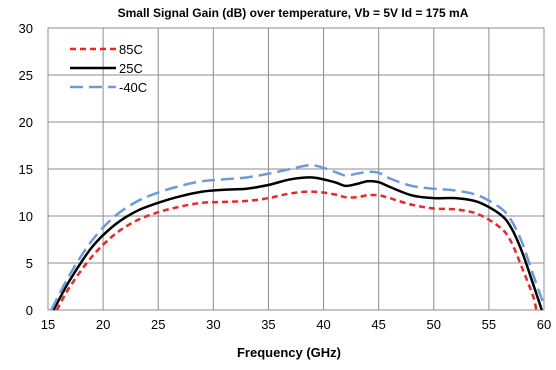 The width and height of the screenshot is (556, 370). Describe the element at coordinates (26, 122) in the screenshot. I see `y-tick-label: 20` at that location.